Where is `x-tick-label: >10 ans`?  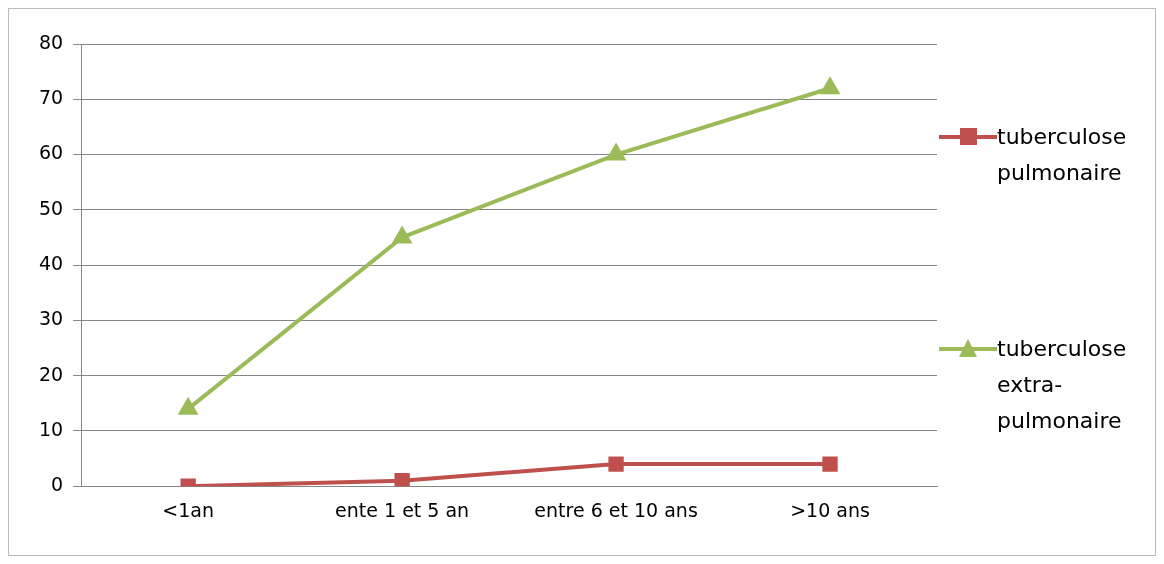
x-tick-label: >10 ans is located at coordinates (830, 509).